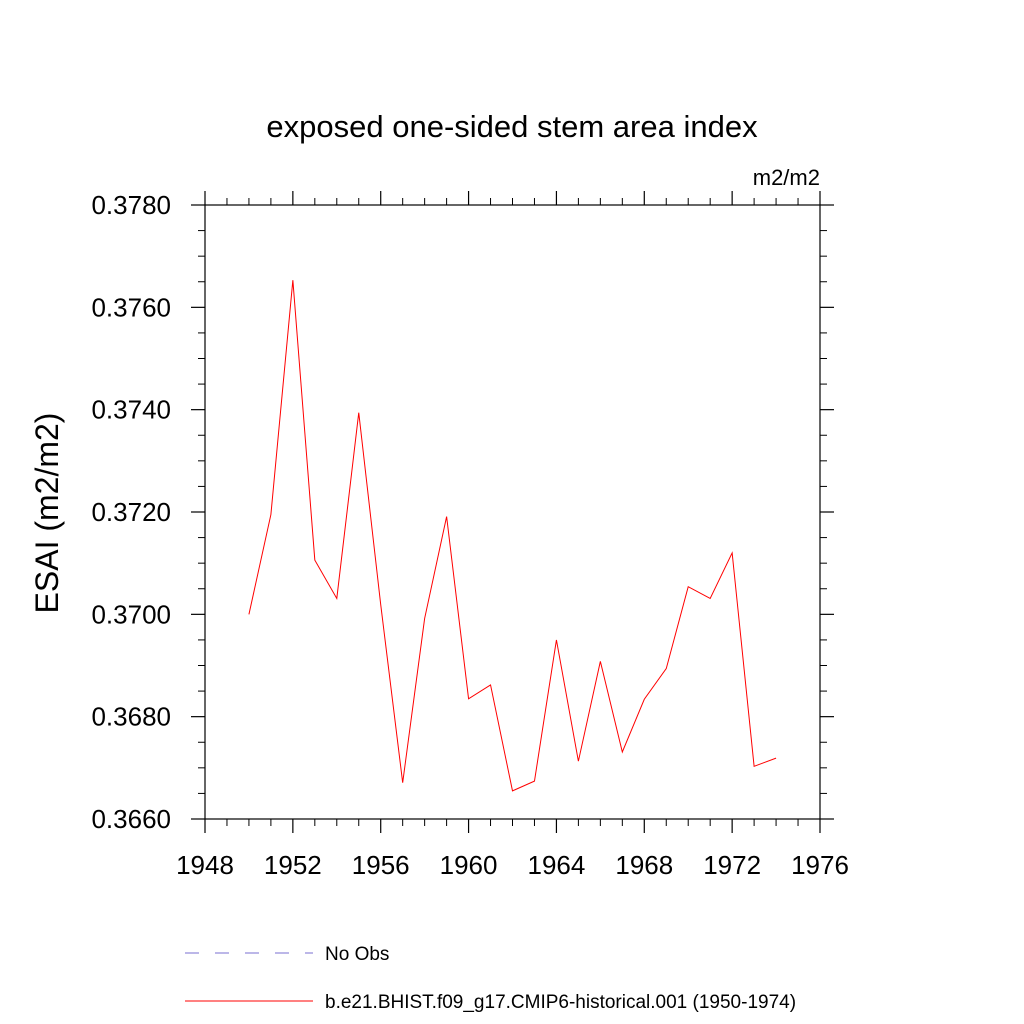 Image resolution: width=1024 pixels, height=1024 pixels. Describe the element at coordinates (205, 865) in the screenshot. I see `x-tick-label: 1948` at that location.